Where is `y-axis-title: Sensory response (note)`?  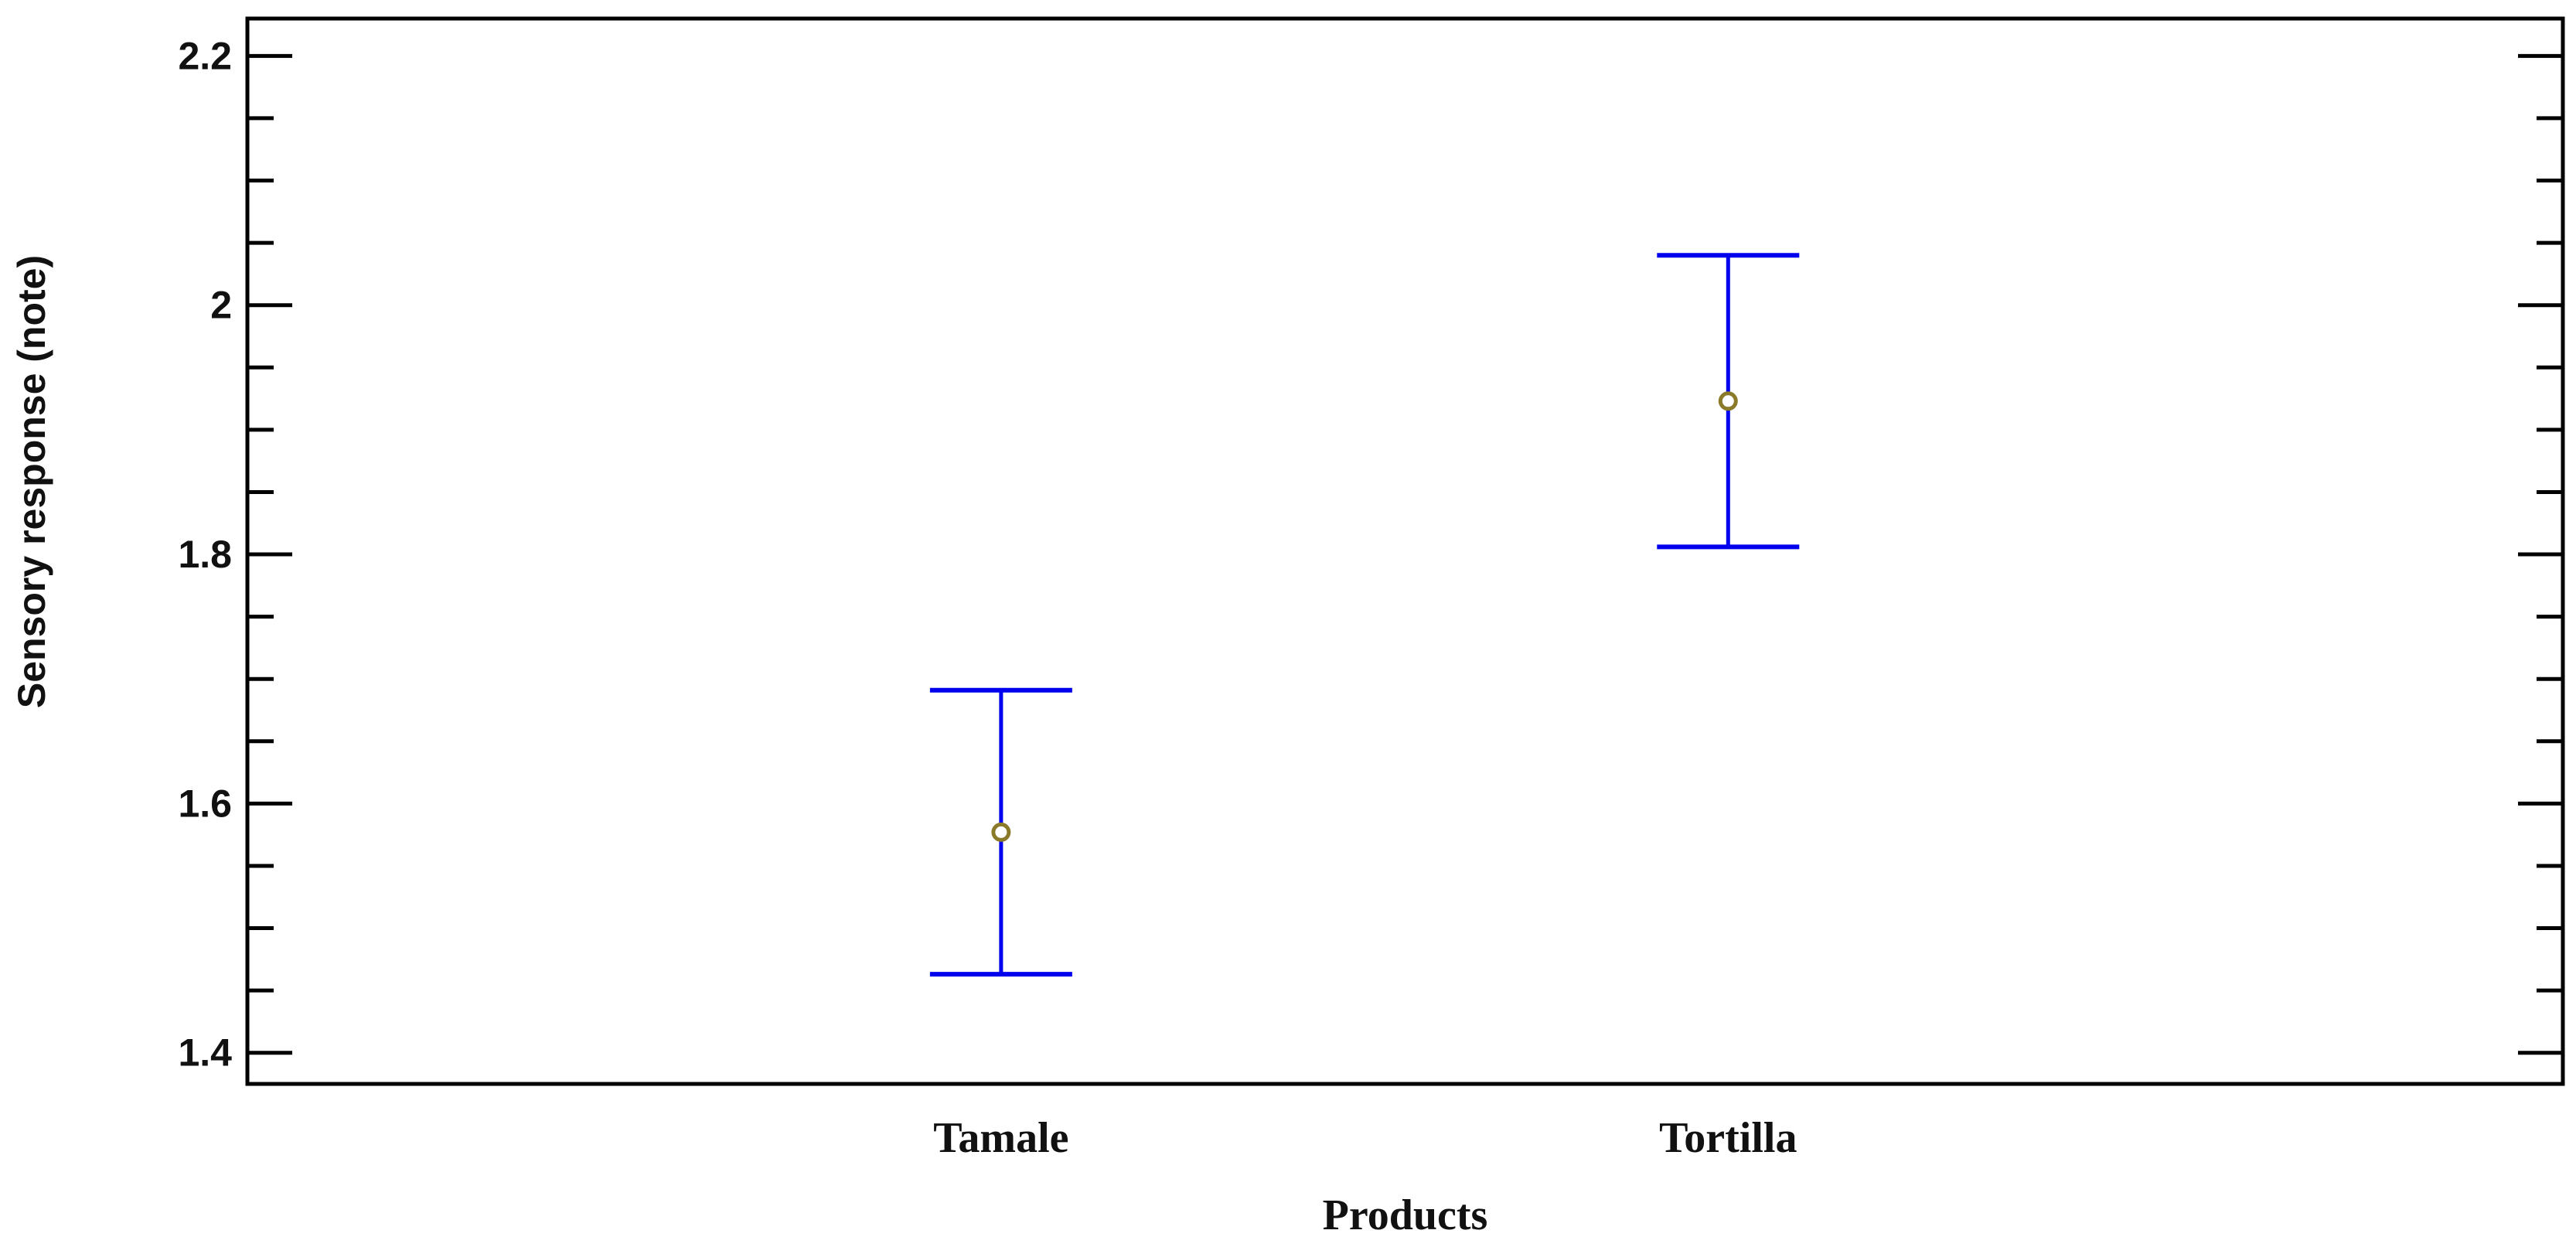 y-axis-title: Sensory response (note) is located at coordinates (31, 481).